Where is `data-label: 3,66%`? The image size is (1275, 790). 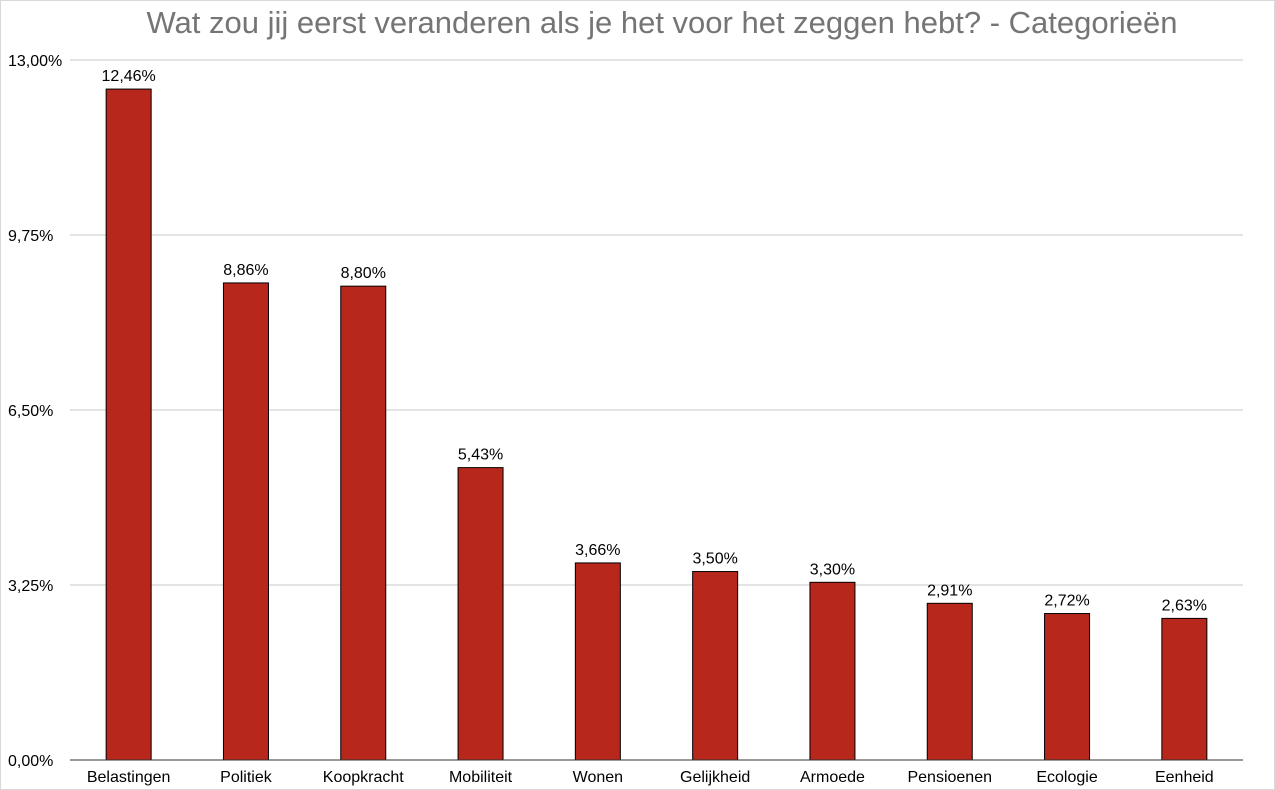 data-label: 3,66% is located at coordinates (597, 550).